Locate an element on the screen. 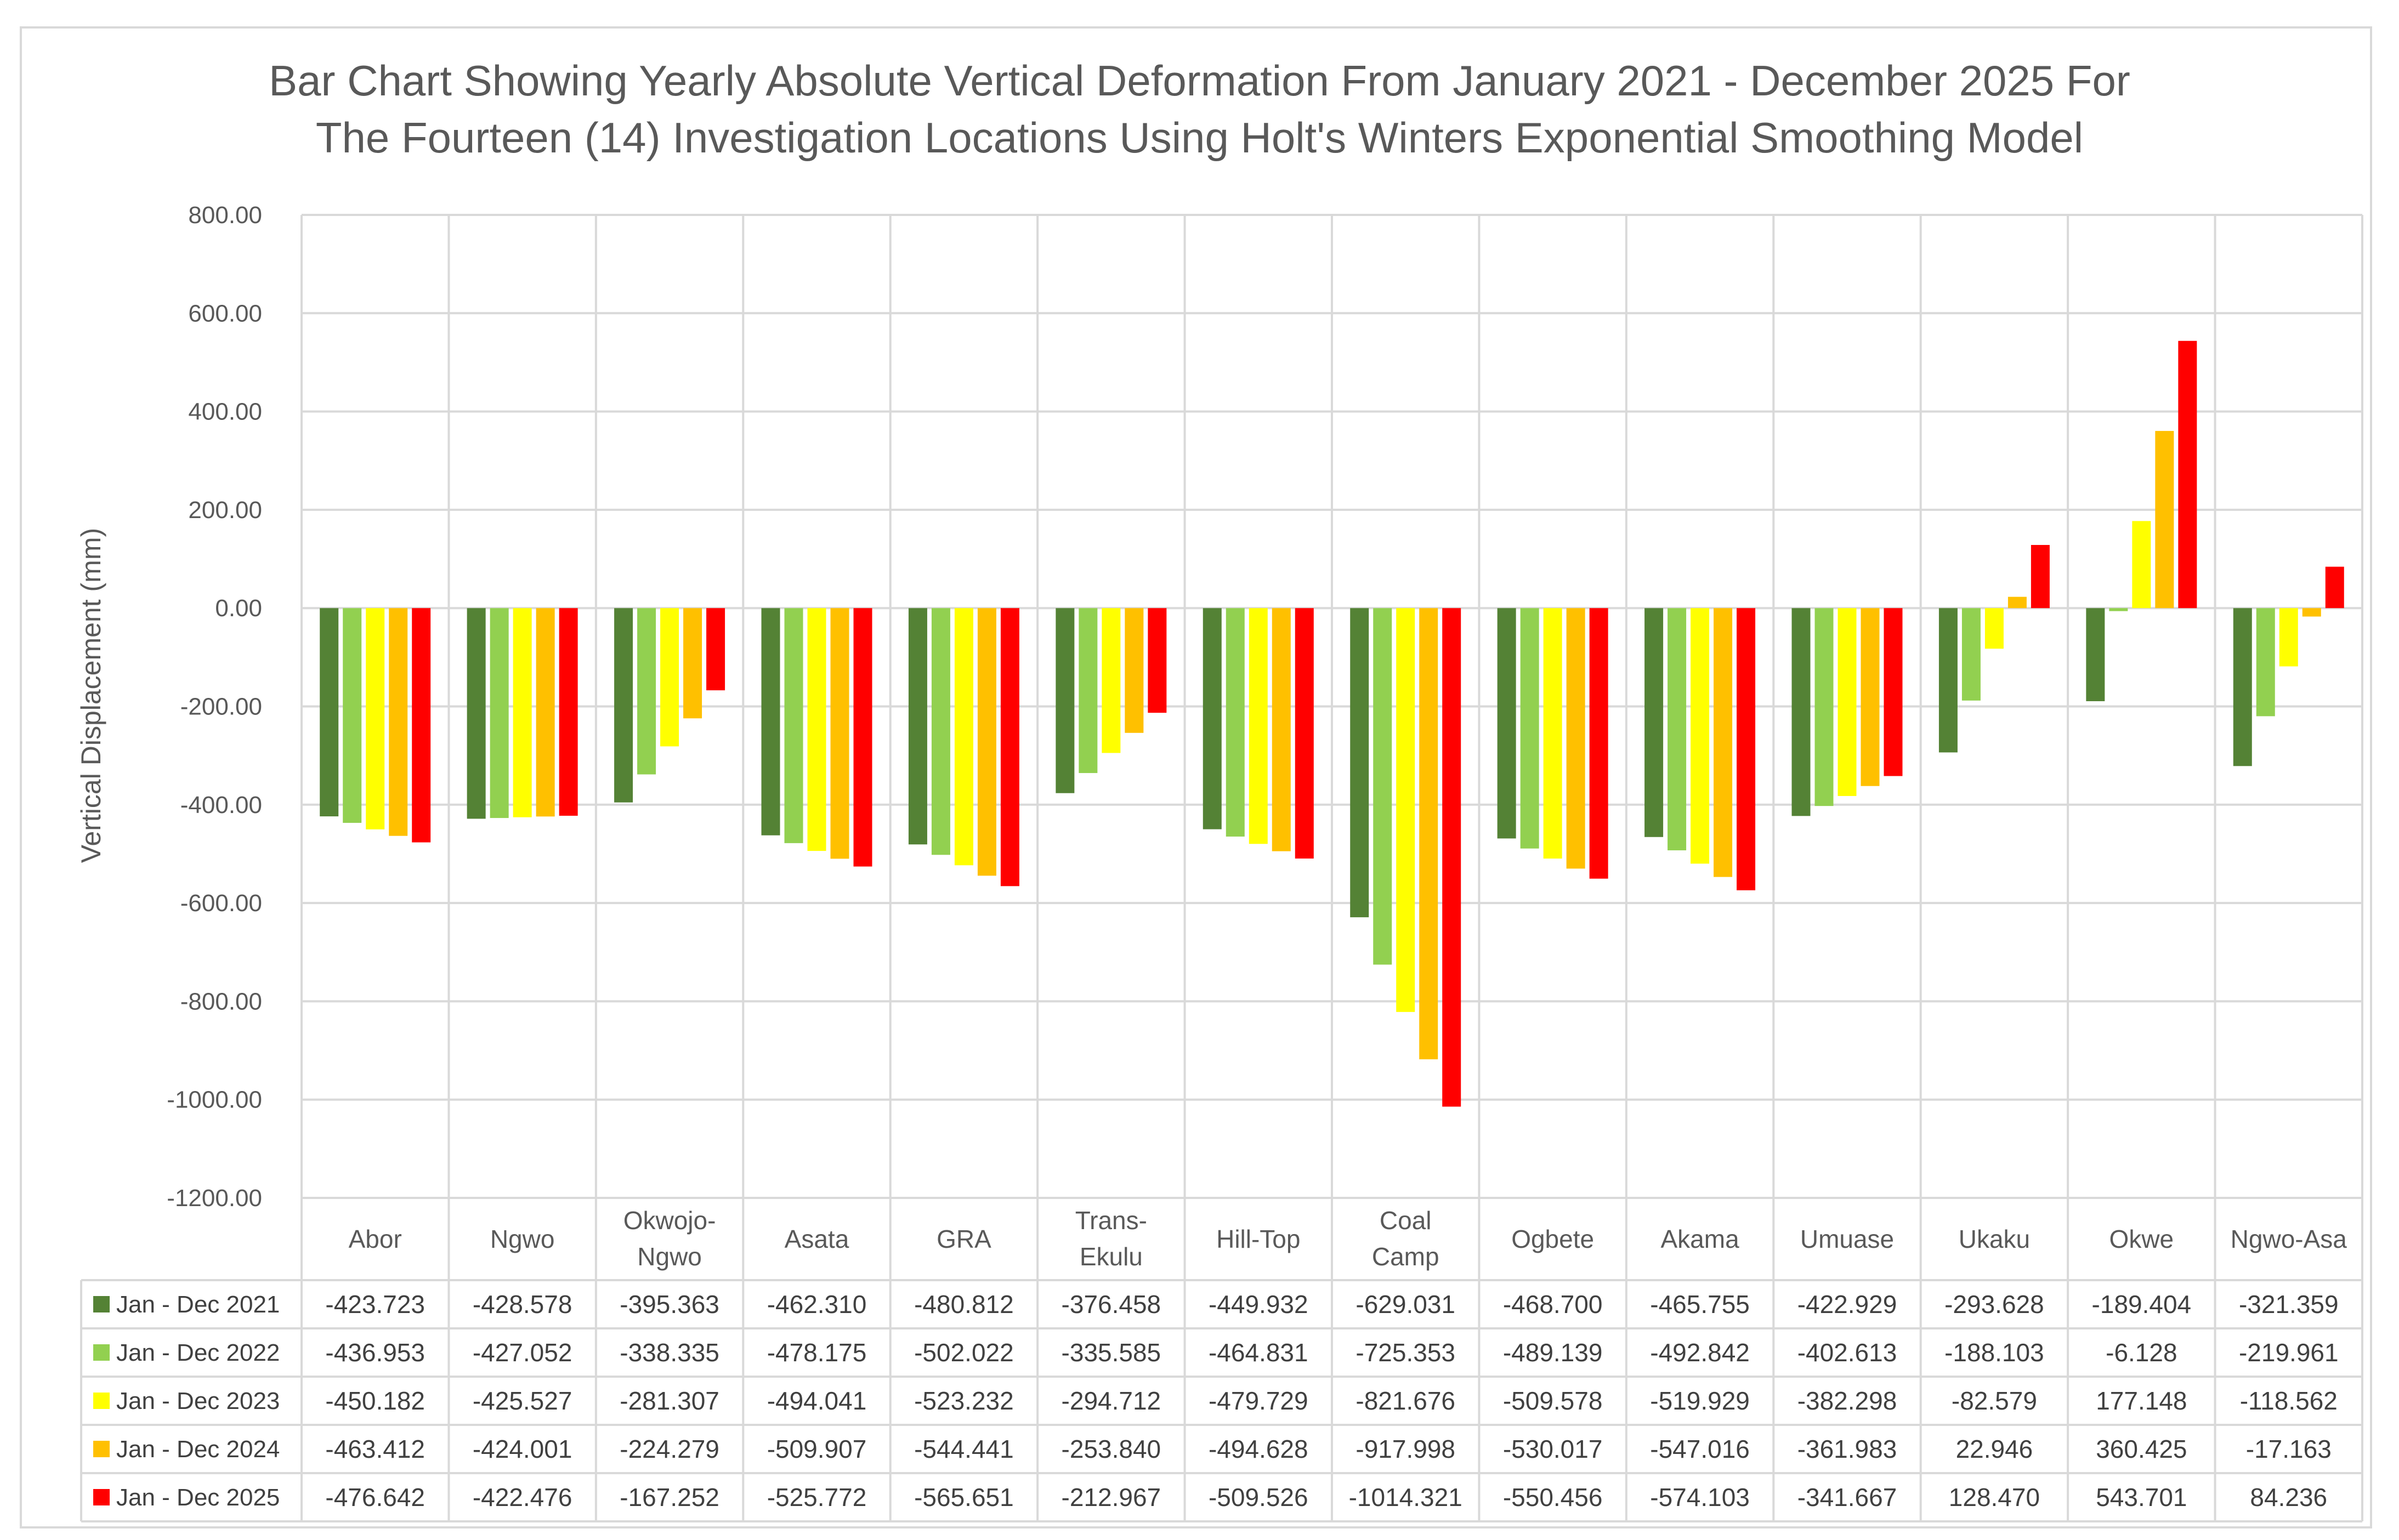 The width and height of the screenshot is (2399, 1540). data-label: -188.103 is located at coordinates (1994, 1352).